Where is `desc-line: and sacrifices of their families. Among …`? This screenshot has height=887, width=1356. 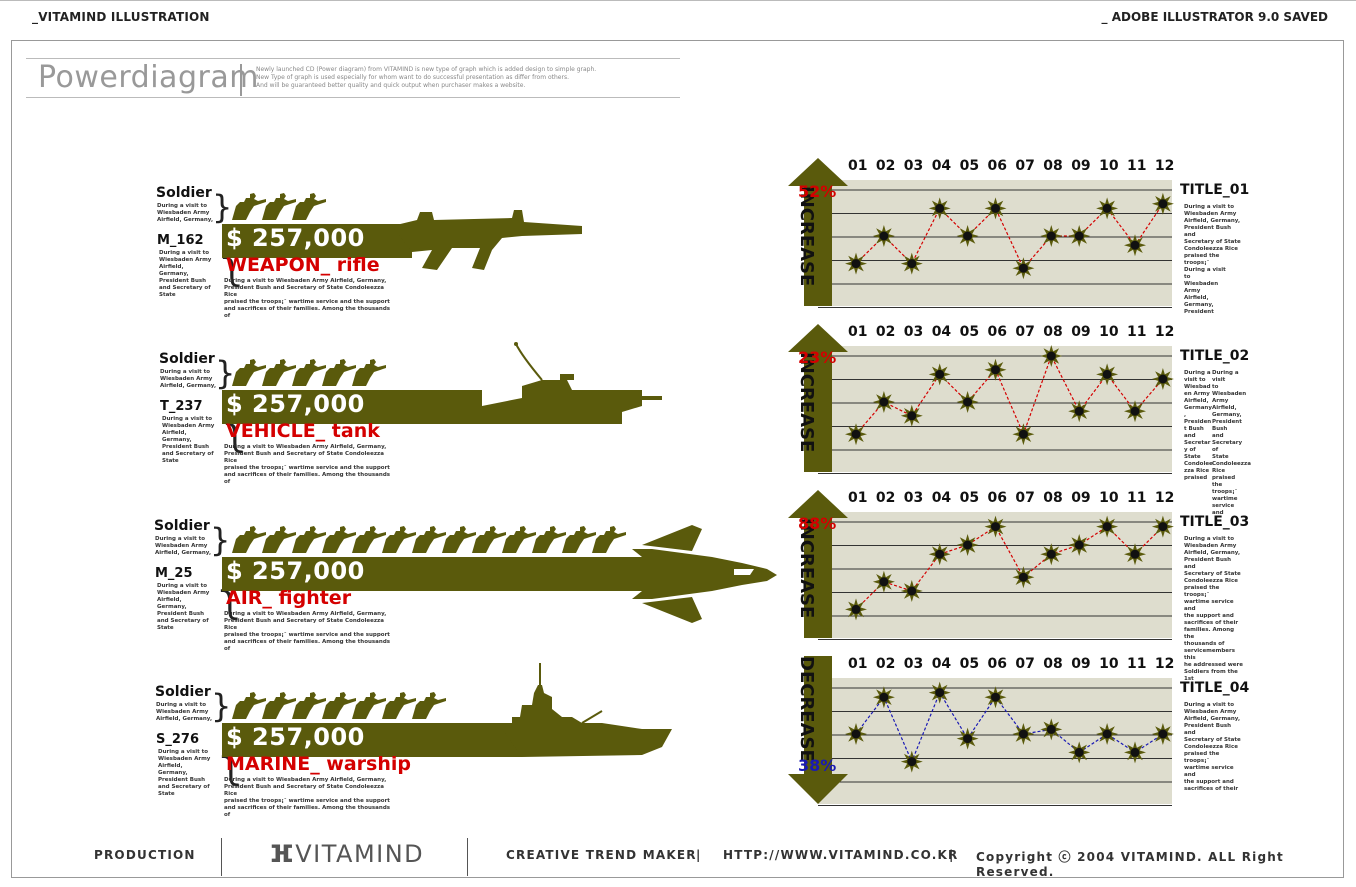
desc-line: and sacrifices of their families. Among … is located at coordinates (307, 811).